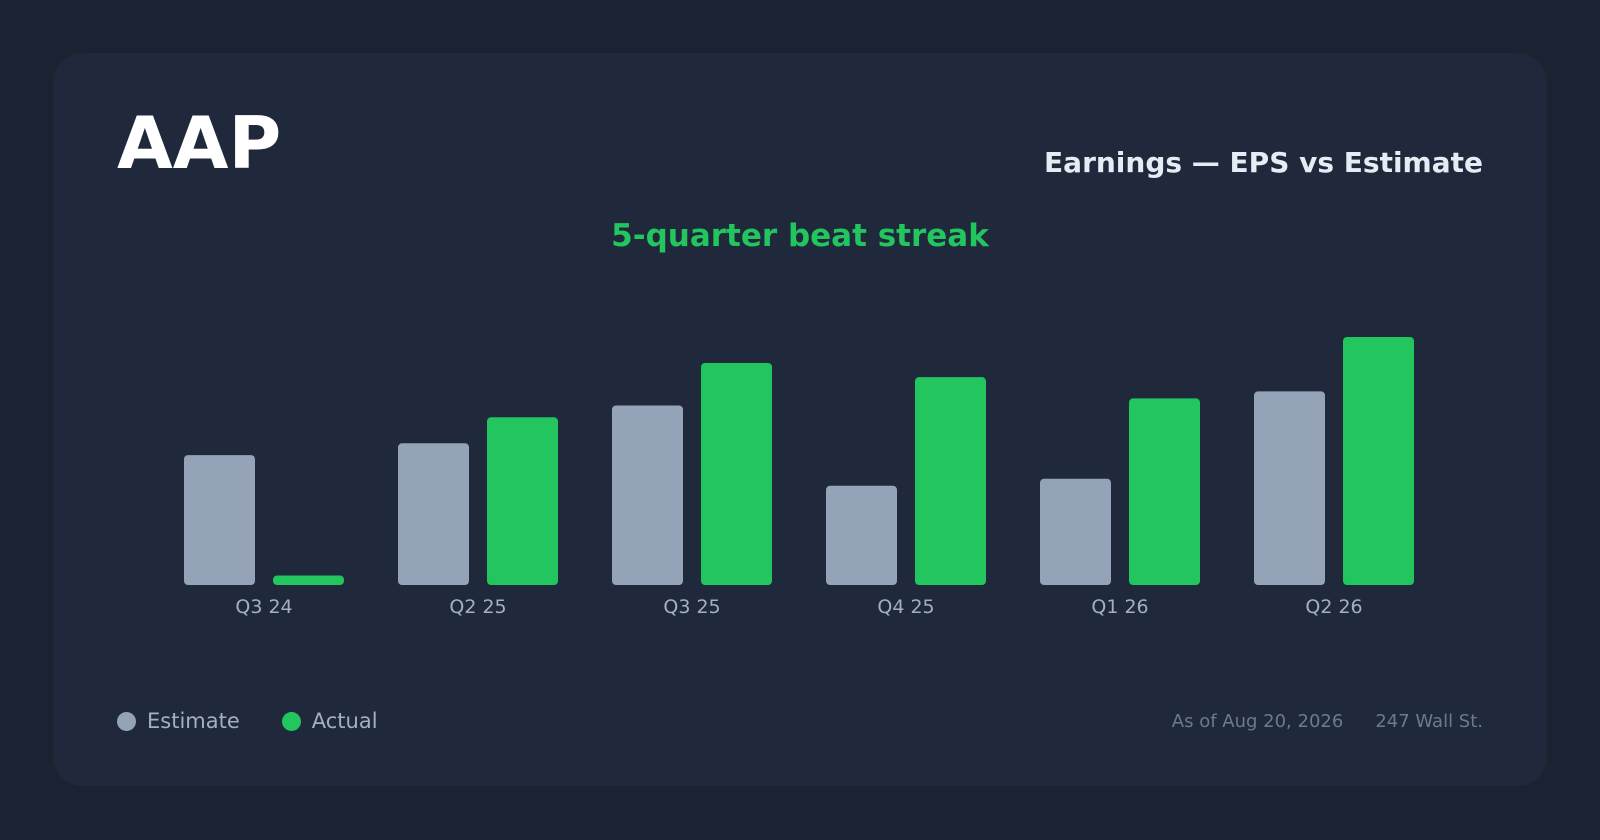 The image size is (1600, 840). Describe the element at coordinates (193, 721) in the screenshot. I see `legend-label-estimate: Estimate` at that location.